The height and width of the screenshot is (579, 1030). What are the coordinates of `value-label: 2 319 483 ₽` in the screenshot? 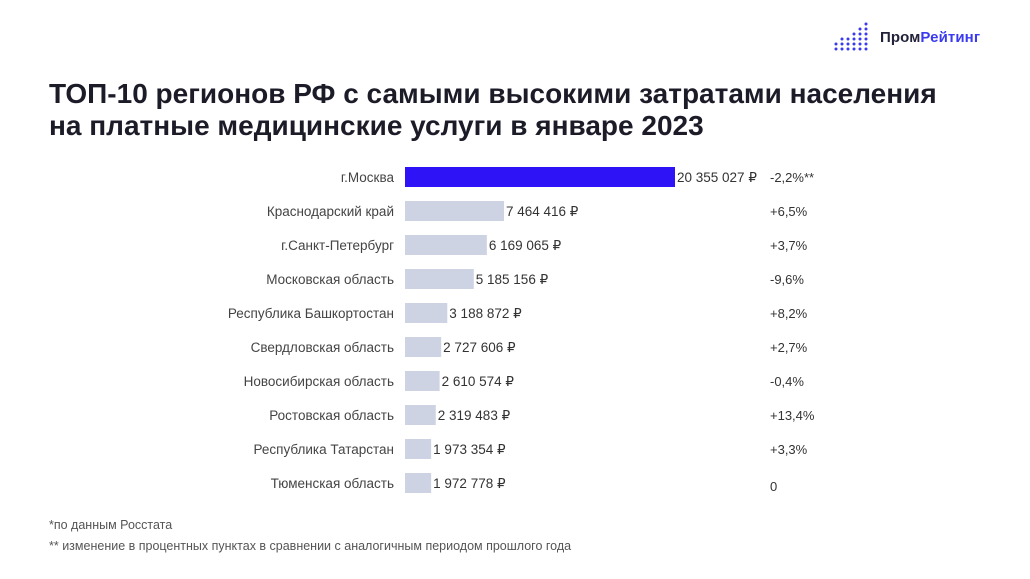 It's located at (474, 415).